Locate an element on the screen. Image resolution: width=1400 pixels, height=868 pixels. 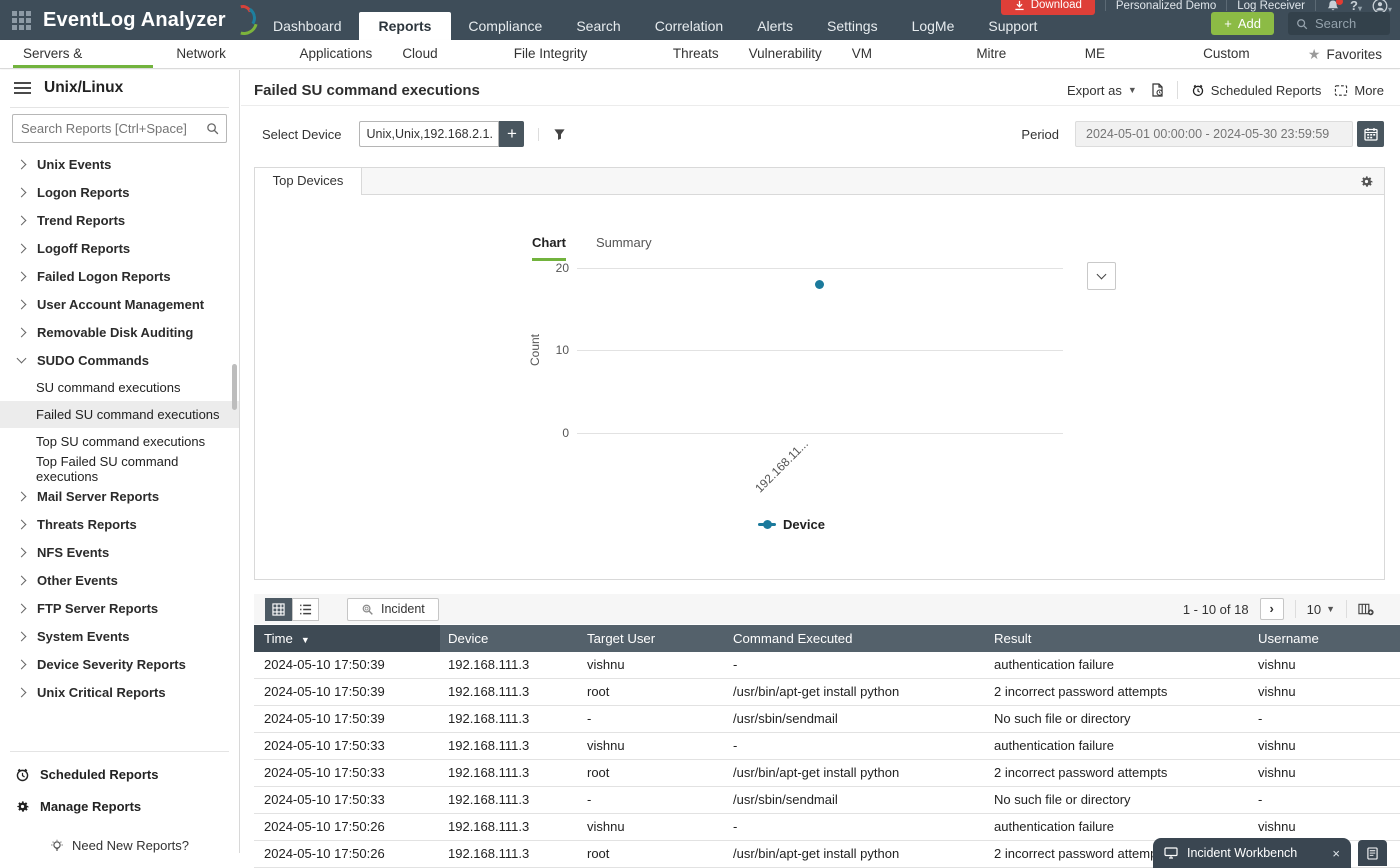
sidebar-item-logoff-reports: Logoff Reports is located at coordinates (119, 248).